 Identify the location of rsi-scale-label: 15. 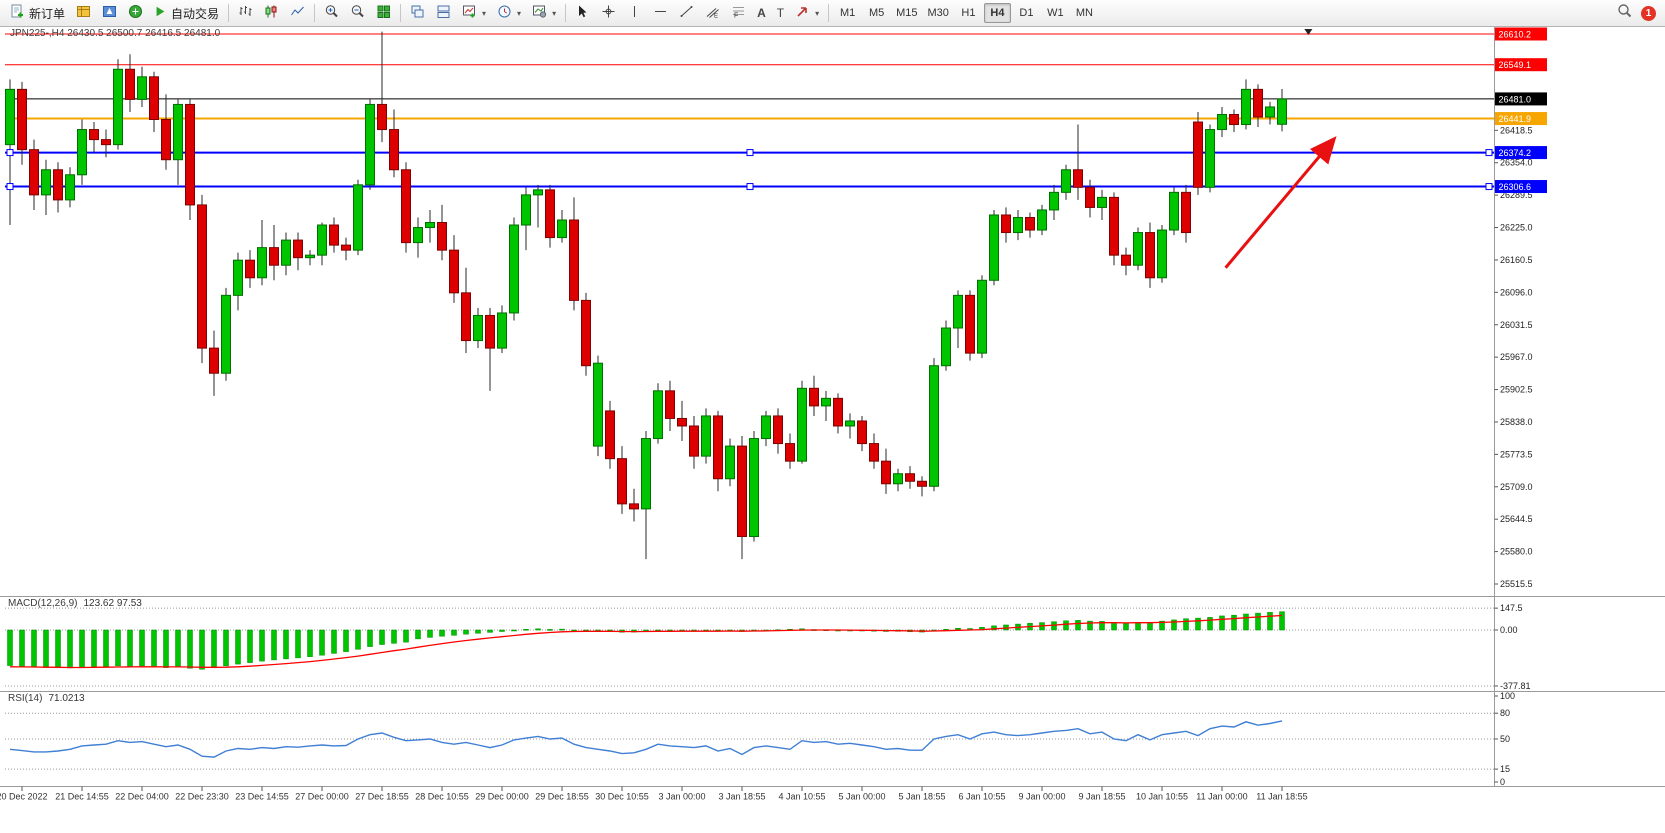
(1505, 769).